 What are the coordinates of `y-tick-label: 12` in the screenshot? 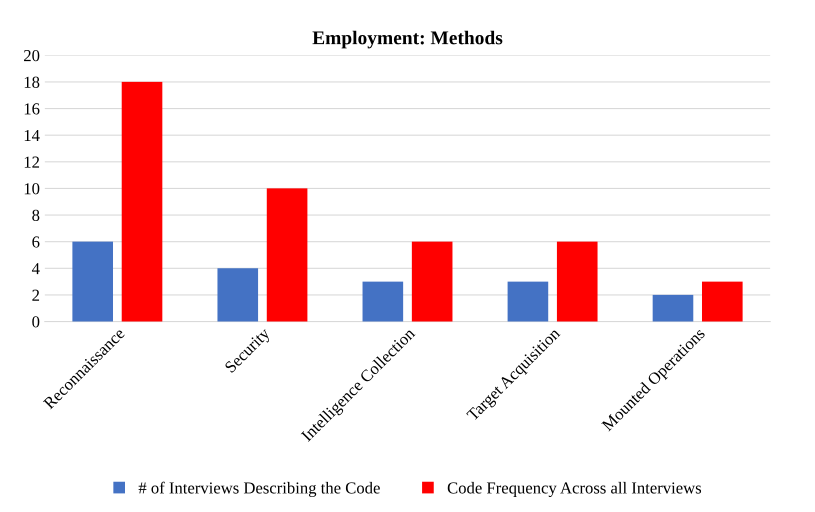 It's located at (32, 162).